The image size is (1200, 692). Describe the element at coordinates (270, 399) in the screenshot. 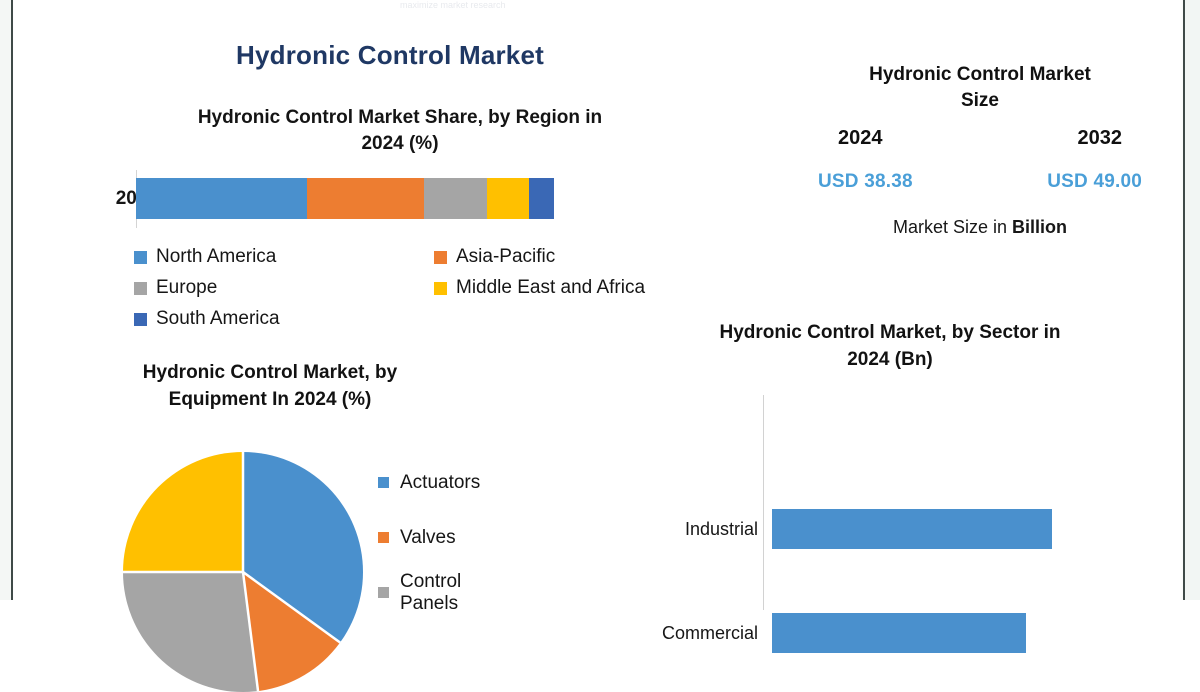

I see `equipment-chart-title-line2: Equipment In 2024 (%)` at that location.